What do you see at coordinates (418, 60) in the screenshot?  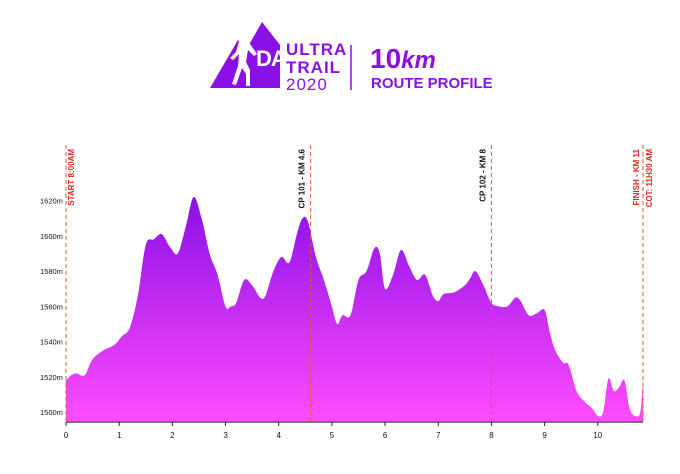 I see `distance-unit: km` at bounding box center [418, 60].